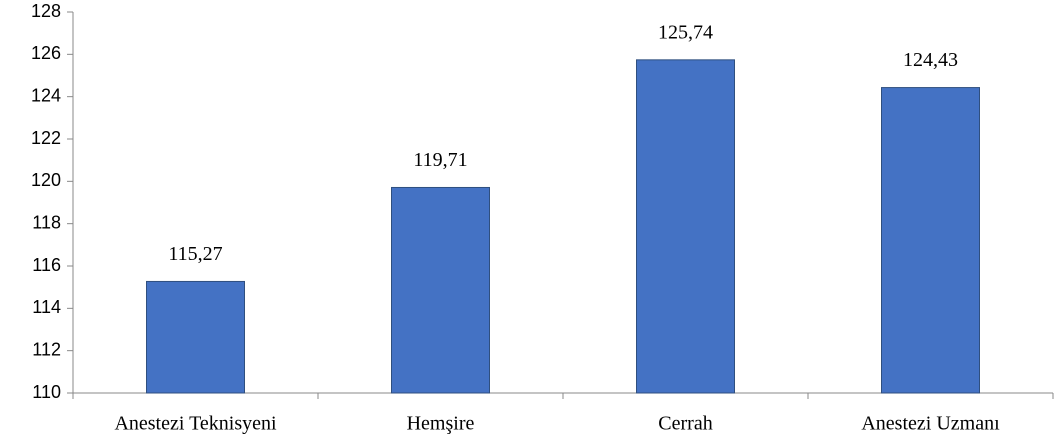 The height and width of the screenshot is (445, 1055). I want to click on y-tick-label: 112, so click(46, 349).